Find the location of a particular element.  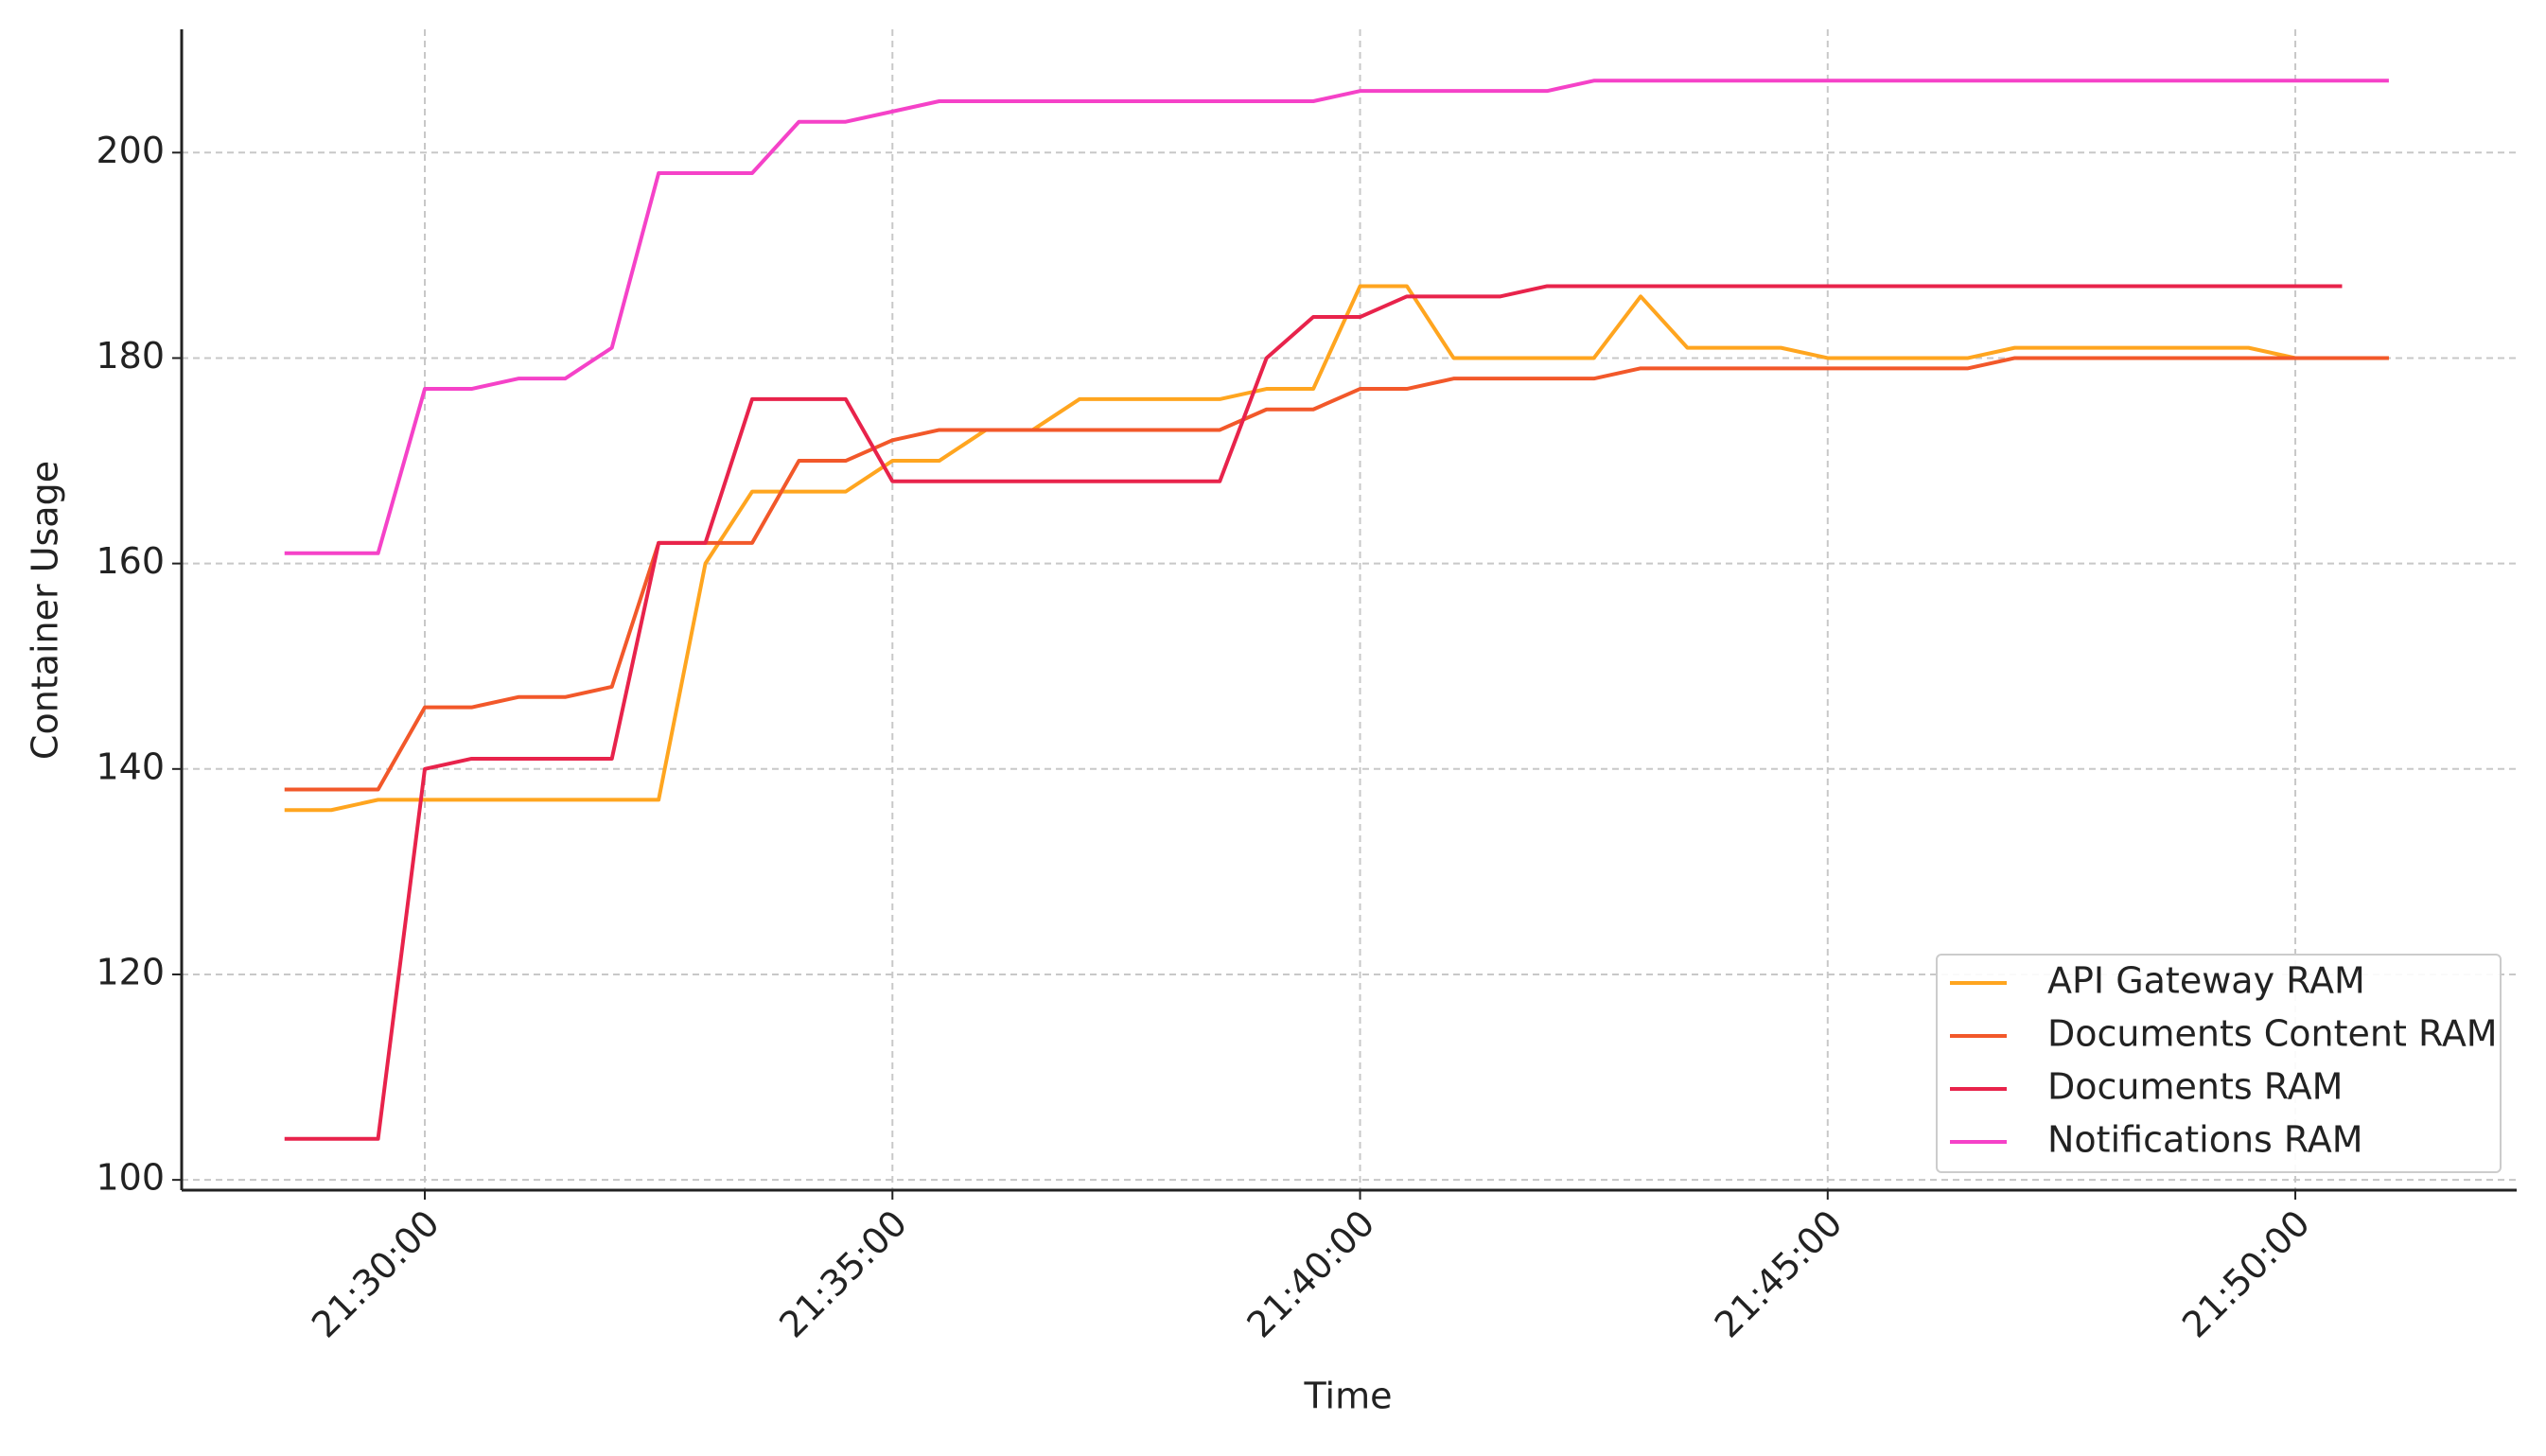

y-tick-label: 200 is located at coordinates (130, 150).